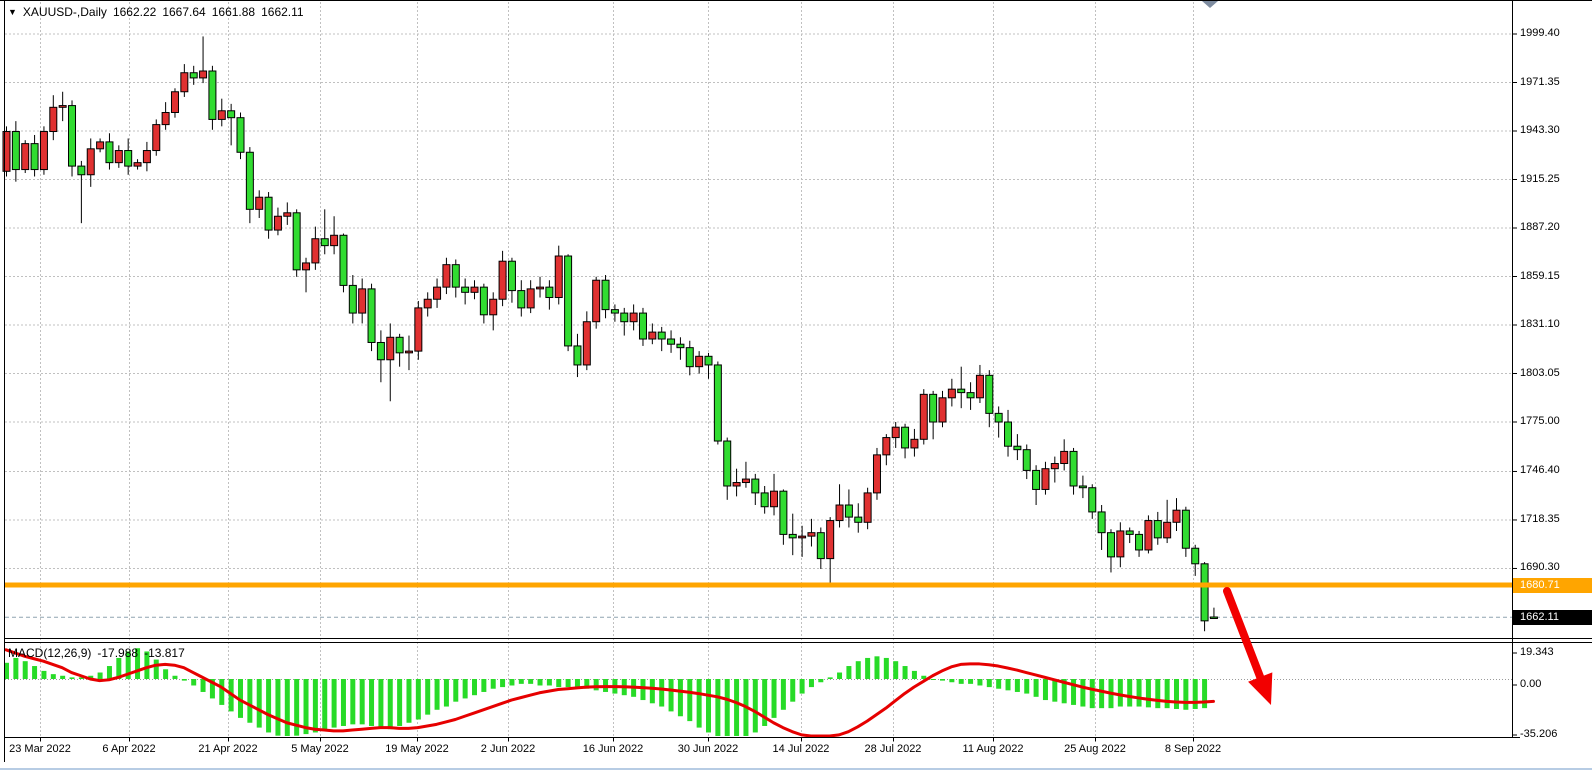 The height and width of the screenshot is (772, 1592). I want to click on down-arrow-annotation, so click(1248, 646).